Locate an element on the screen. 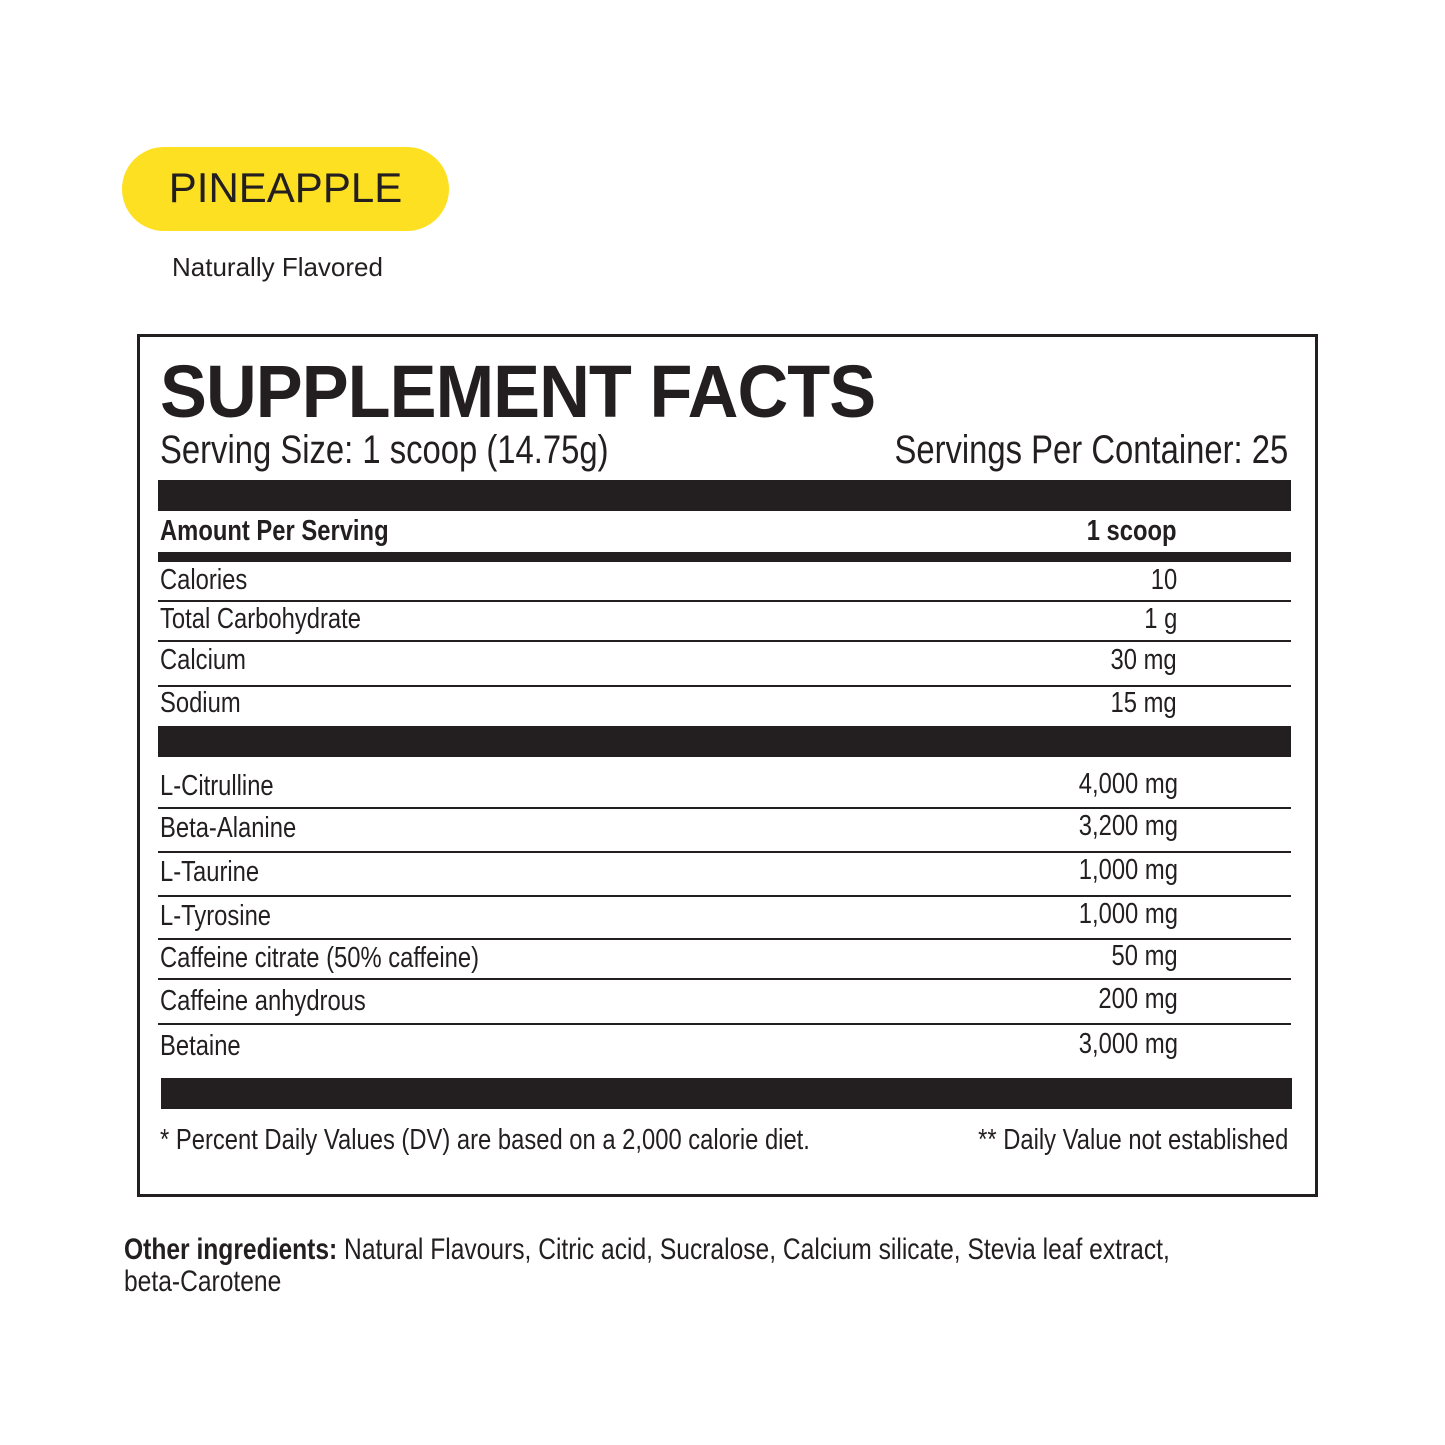 This screenshot has height=1445, width=1445. nutrient-amount: 15 mg is located at coordinates (1143, 703).